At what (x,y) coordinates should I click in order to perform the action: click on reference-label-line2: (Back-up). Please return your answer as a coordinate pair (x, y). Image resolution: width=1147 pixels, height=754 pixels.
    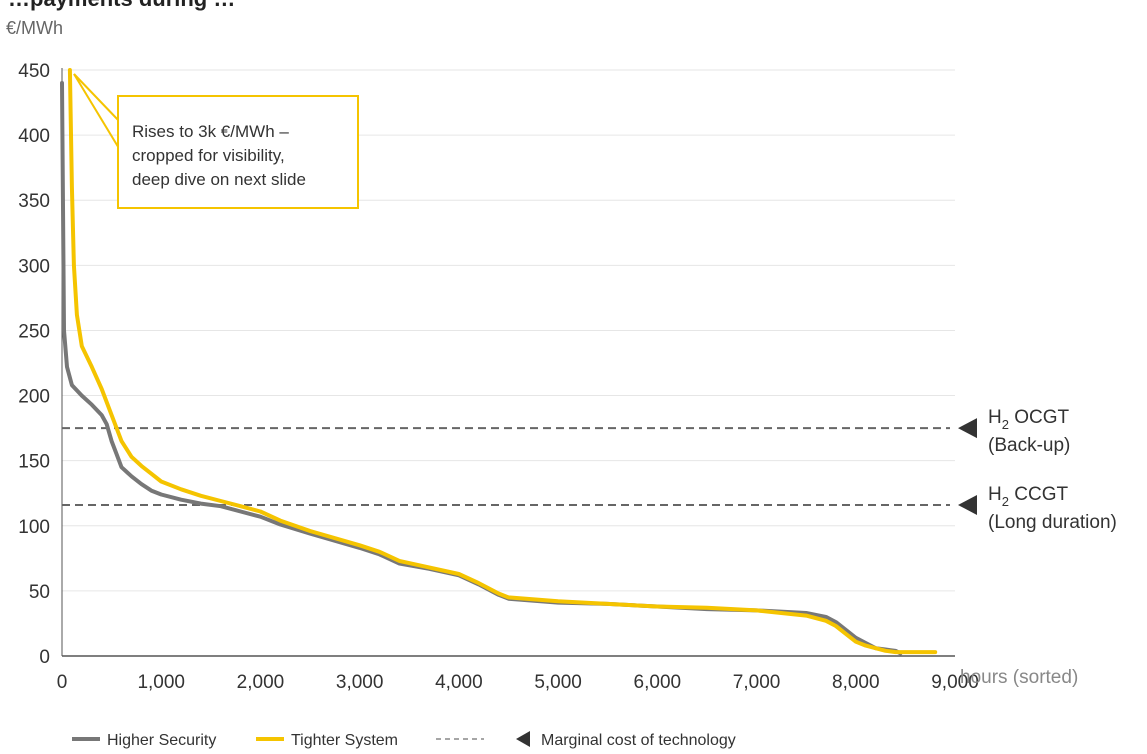
    Looking at the image, I should click on (1029, 445).